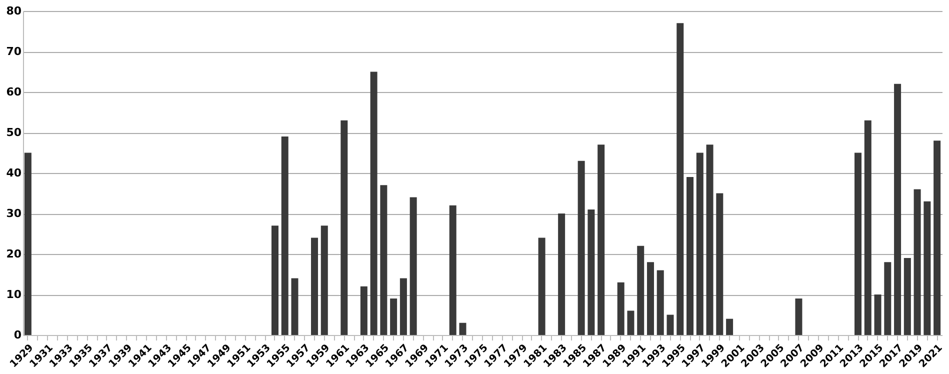 The height and width of the screenshot is (374, 949). I want to click on y-tick-label: 10, so click(14, 294).